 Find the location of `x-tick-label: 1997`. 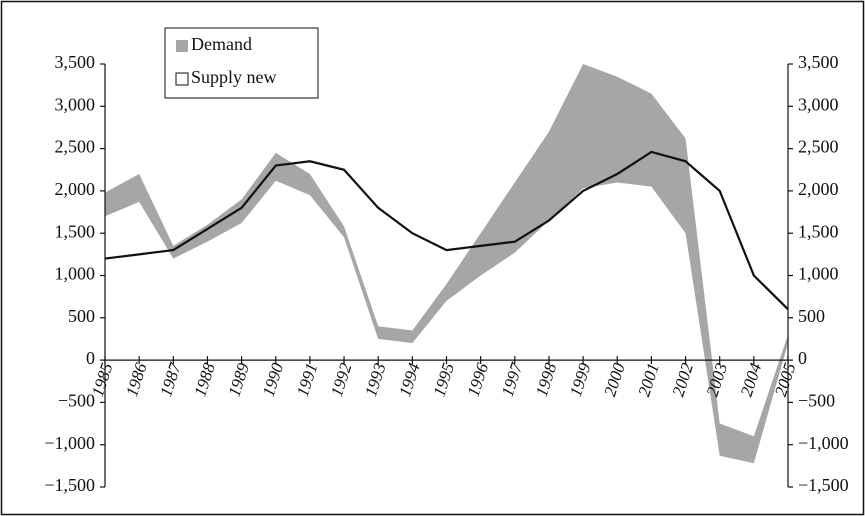

x-tick-label: 1997 is located at coordinates (512, 379).